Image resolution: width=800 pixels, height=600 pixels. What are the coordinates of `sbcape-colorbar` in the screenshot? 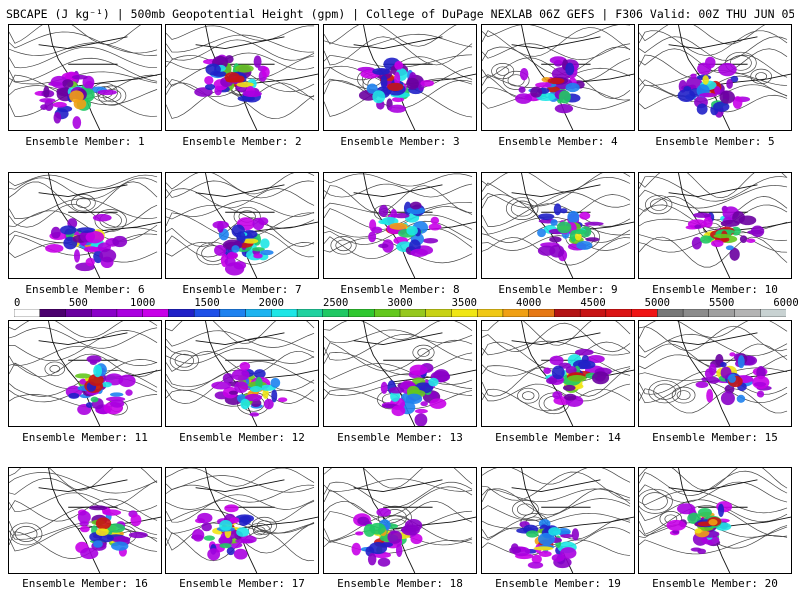 It's located at (400, 313).